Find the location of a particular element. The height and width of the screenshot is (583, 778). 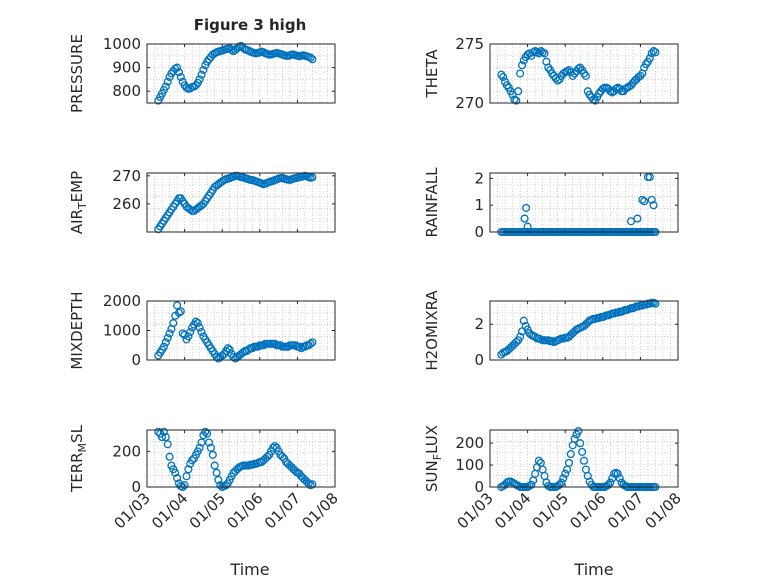

pressure-y-tick-label: 1000 is located at coordinates (122, 44).